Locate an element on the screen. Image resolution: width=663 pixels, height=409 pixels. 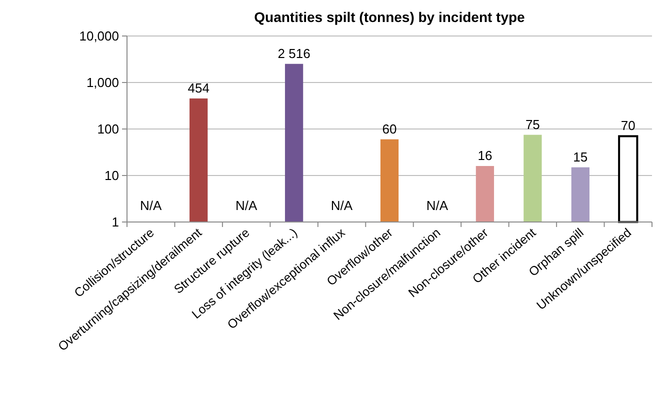
data-label: 60 is located at coordinates (389, 128).